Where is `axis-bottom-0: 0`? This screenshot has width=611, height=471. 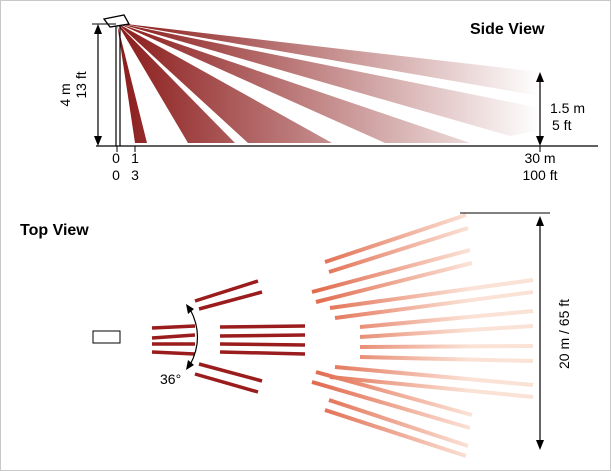
axis-bottom-0: 0 is located at coordinates (116, 175).